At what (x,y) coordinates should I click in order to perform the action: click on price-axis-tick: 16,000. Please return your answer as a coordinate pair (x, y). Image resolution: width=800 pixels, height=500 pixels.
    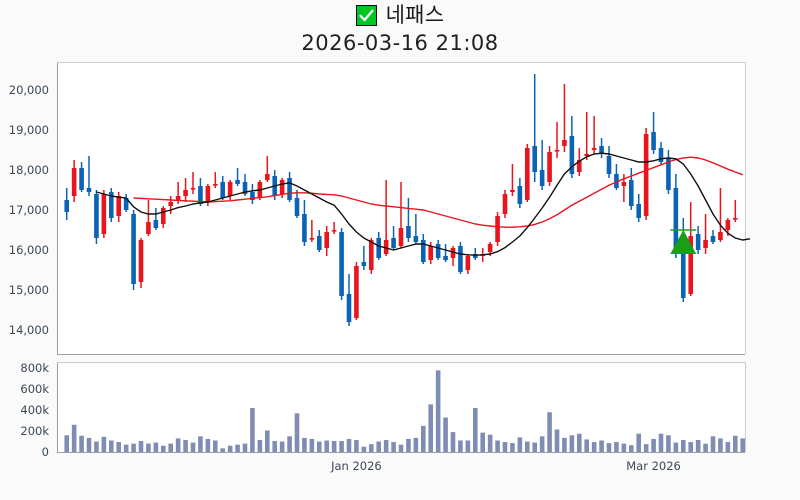
    Looking at the image, I should click on (28, 250).